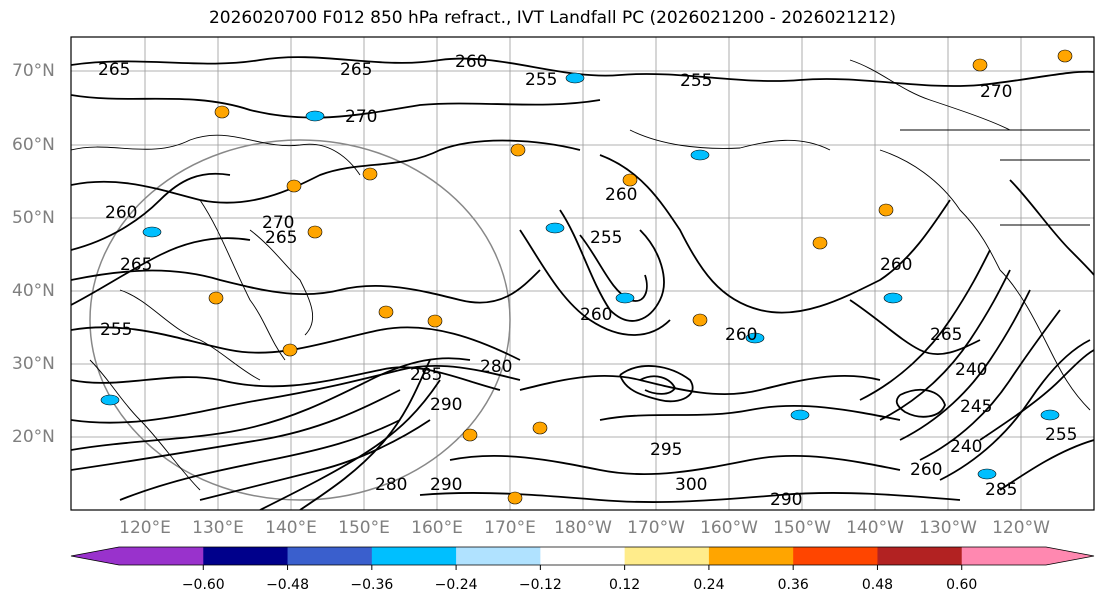 The width and height of the screenshot is (1105, 604). I want to click on longitude-label: 140°E, so click(291, 528).